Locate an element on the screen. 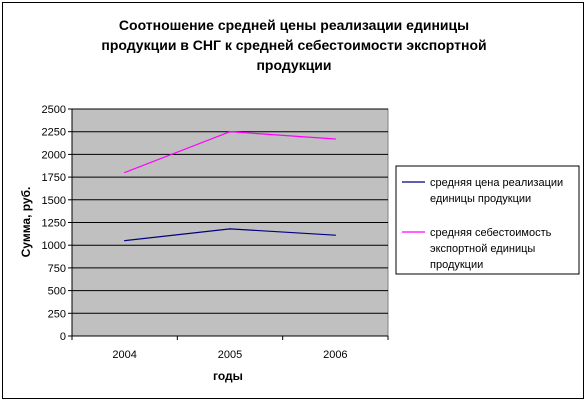 This screenshot has width=588, height=403. series-lines is located at coordinates (230, 186).